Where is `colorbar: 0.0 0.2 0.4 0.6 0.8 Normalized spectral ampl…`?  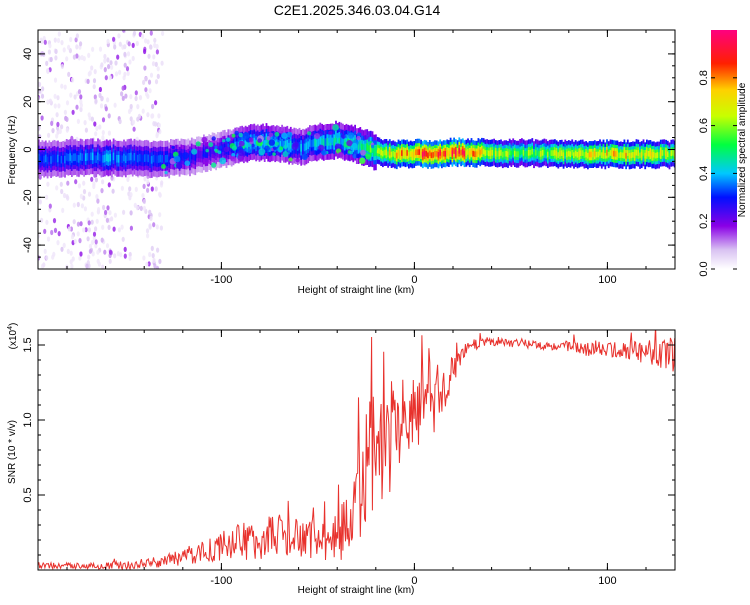 colorbar: 0.0 0.2 0.4 0.6 0.8 Normalized spectral ampl… is located at coordinates (723, 153).